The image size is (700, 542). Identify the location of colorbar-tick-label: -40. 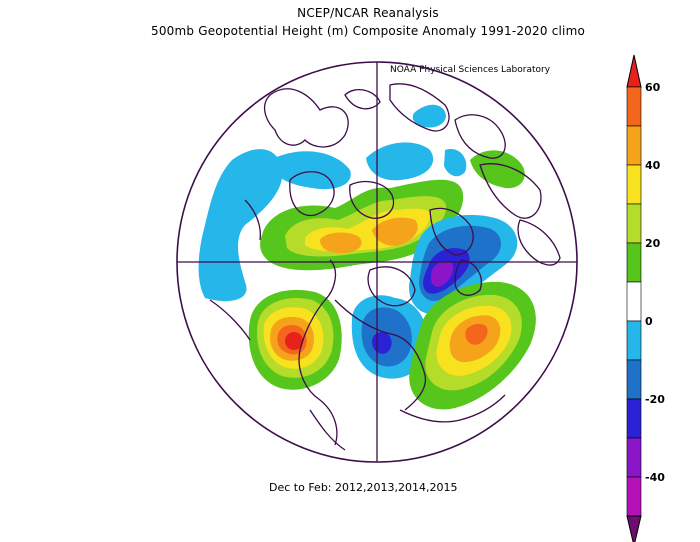
(655, 477).